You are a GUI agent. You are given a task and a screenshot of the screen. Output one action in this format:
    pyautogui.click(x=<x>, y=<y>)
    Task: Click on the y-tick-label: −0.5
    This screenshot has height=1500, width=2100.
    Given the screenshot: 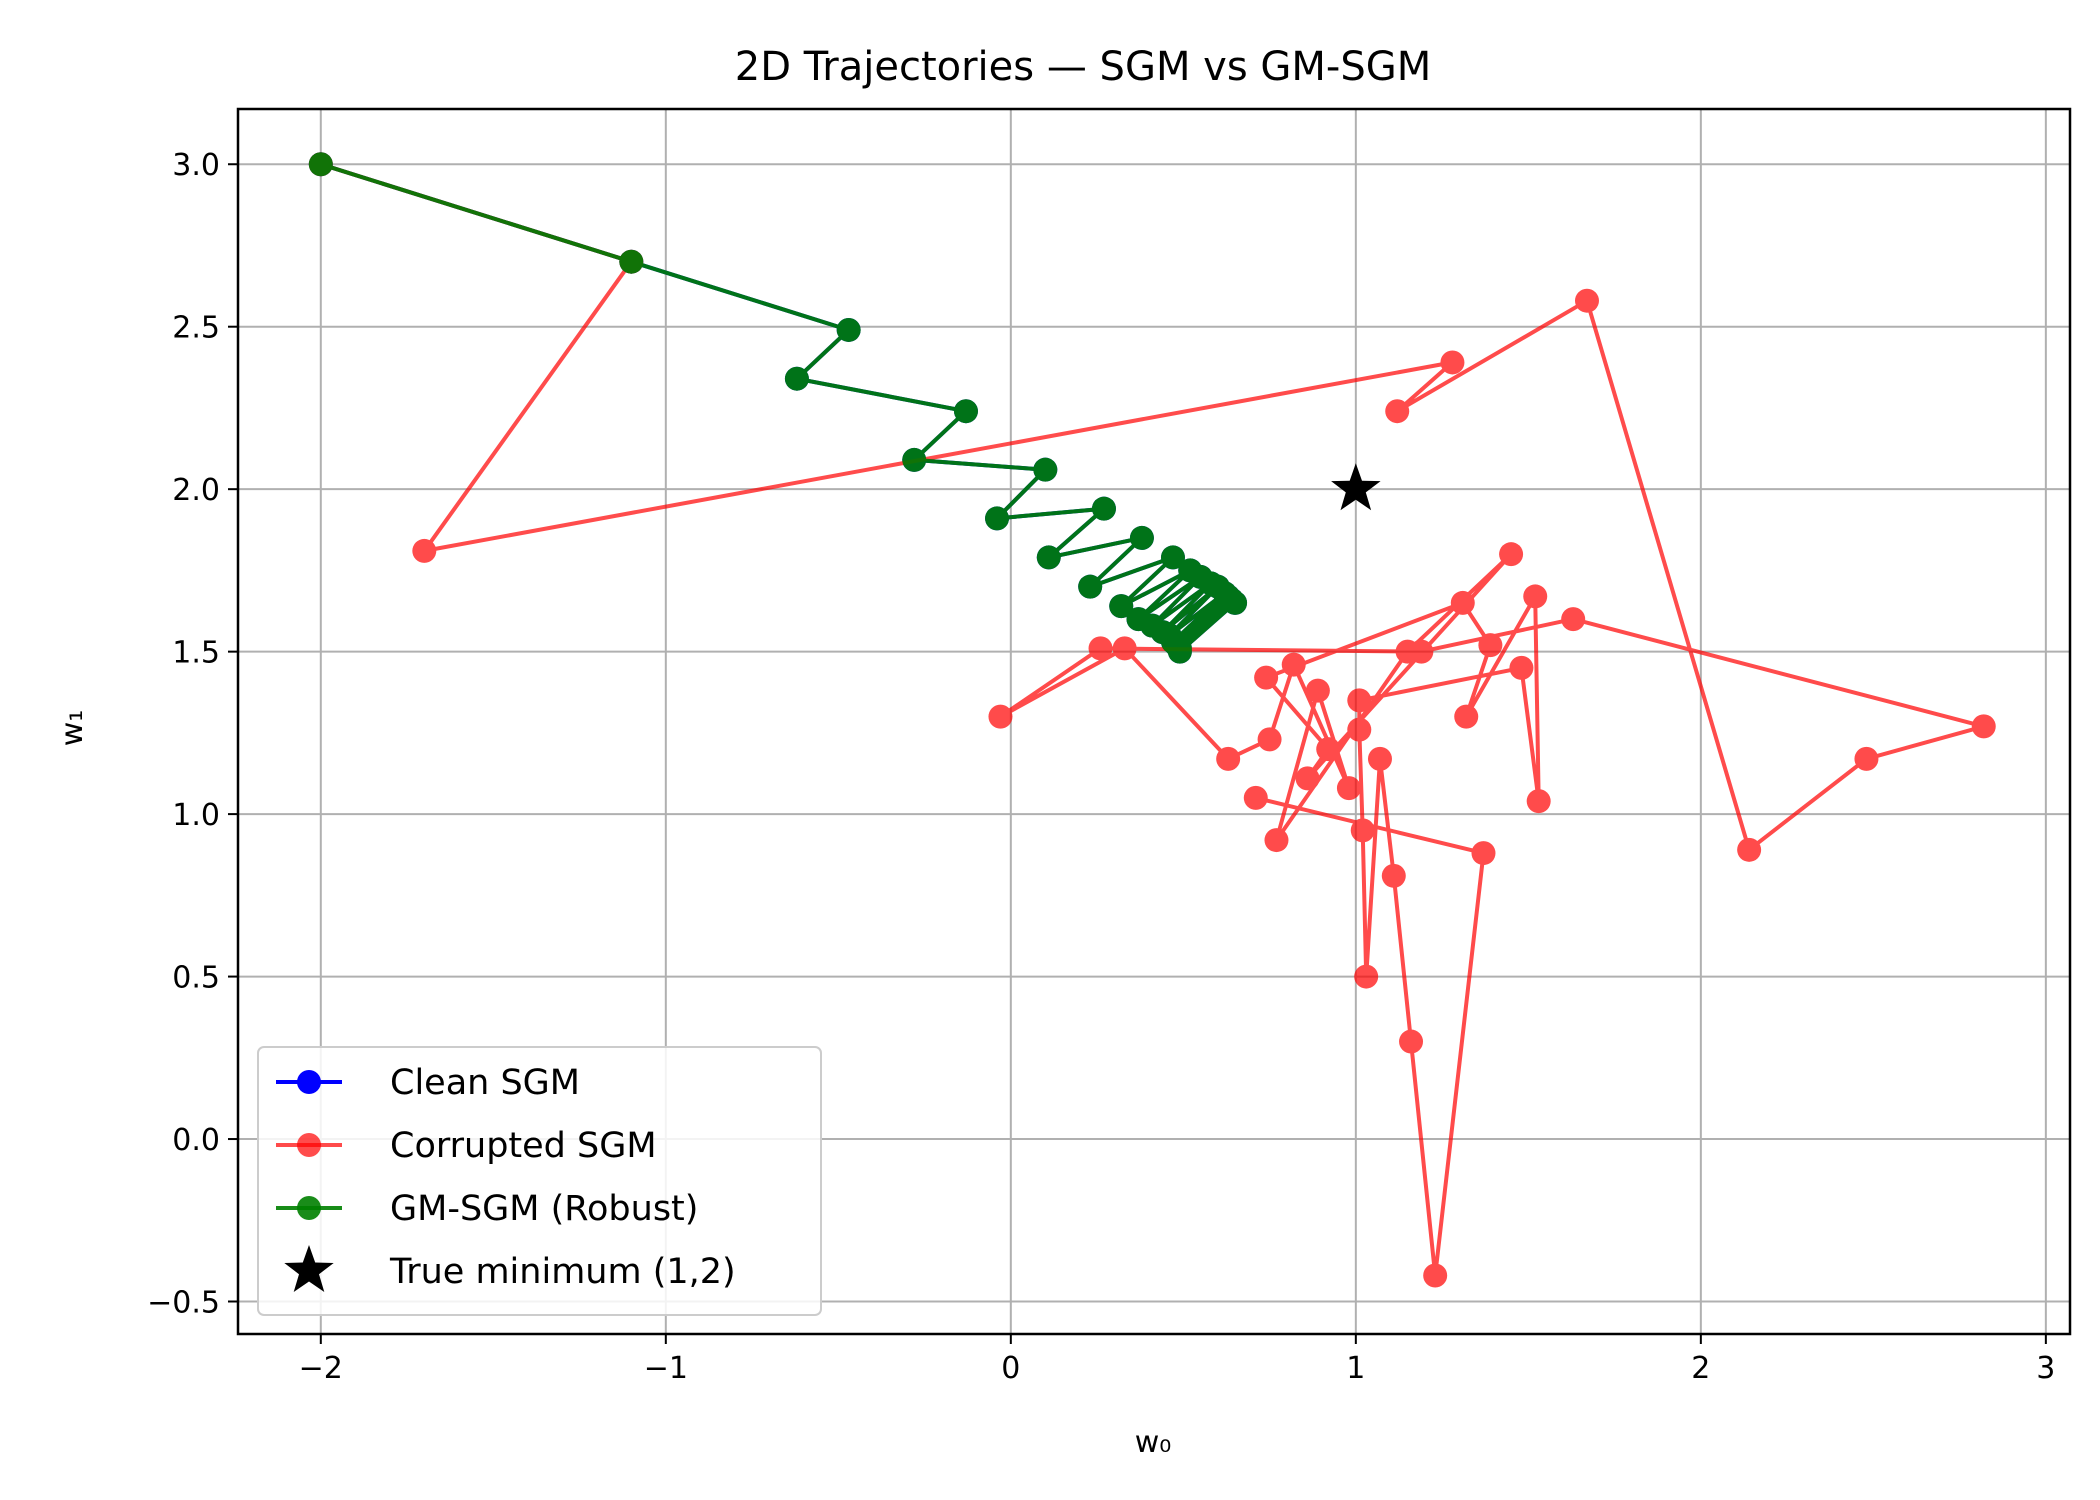 What is the action you would take?
    pyautogui.click(x=183, y=1303)
    